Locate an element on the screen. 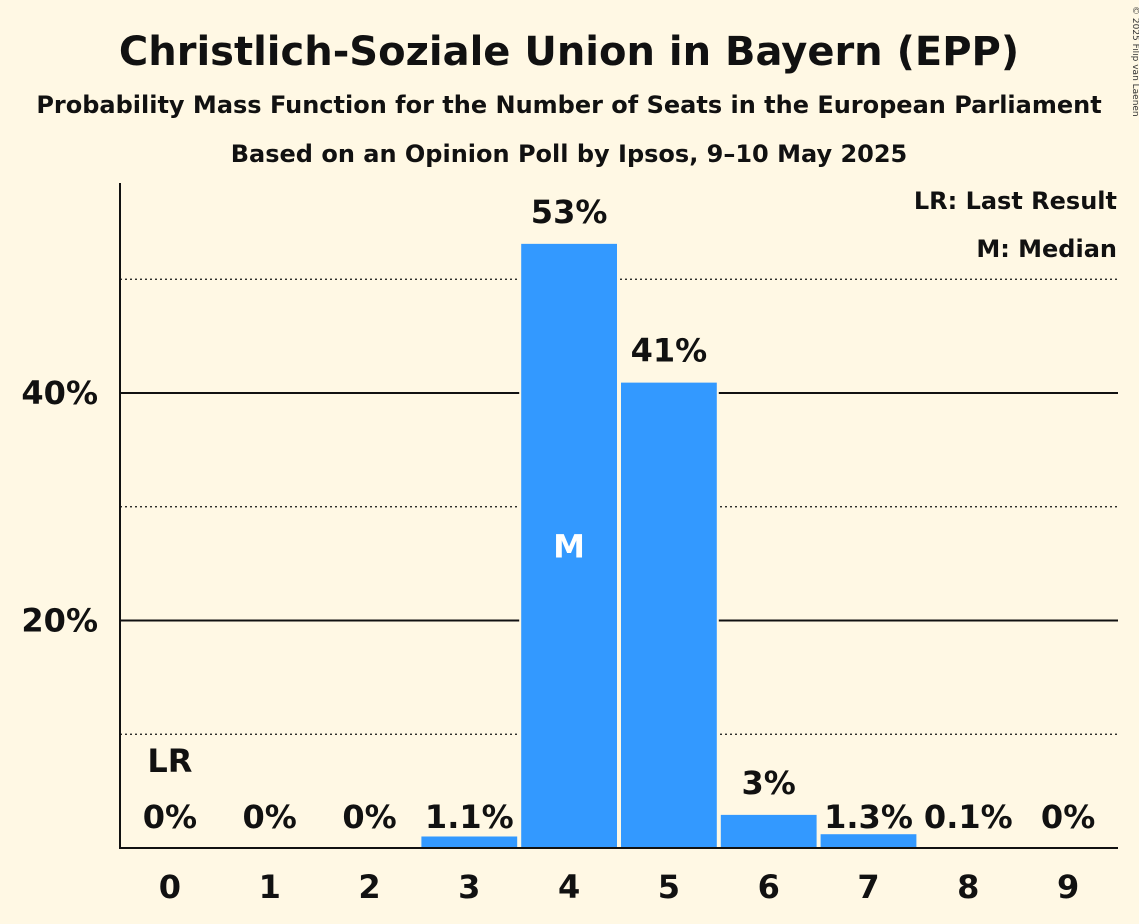 This screenshot has width=1139, height=924. x-tick-label: 4 is located at coordinates (569, 887).